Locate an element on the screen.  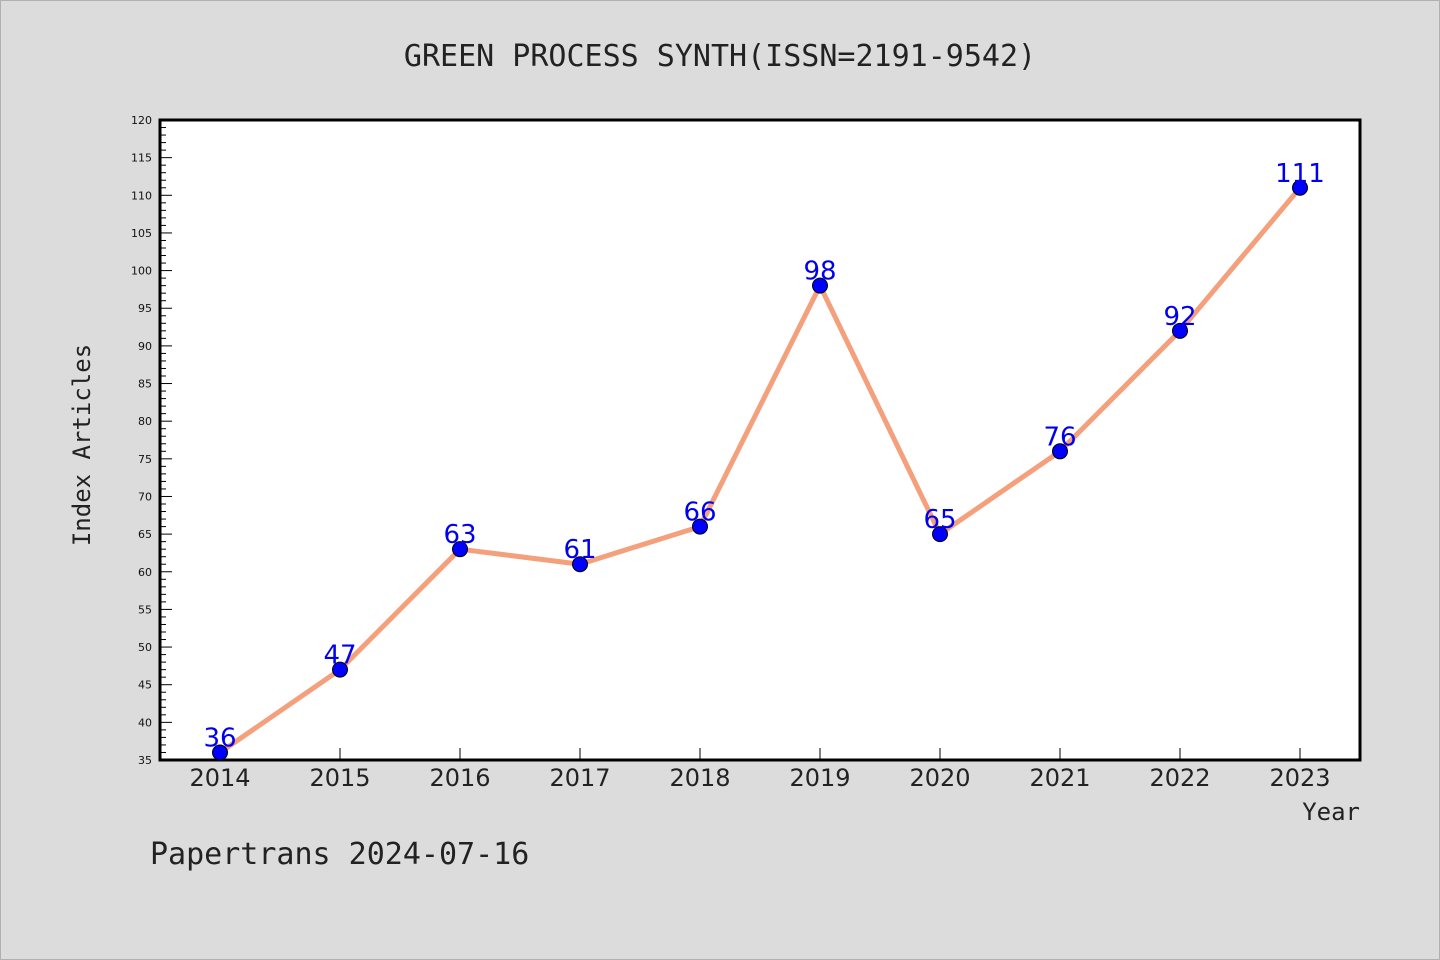
data-label: 36 is located at coordinates (219, 738).